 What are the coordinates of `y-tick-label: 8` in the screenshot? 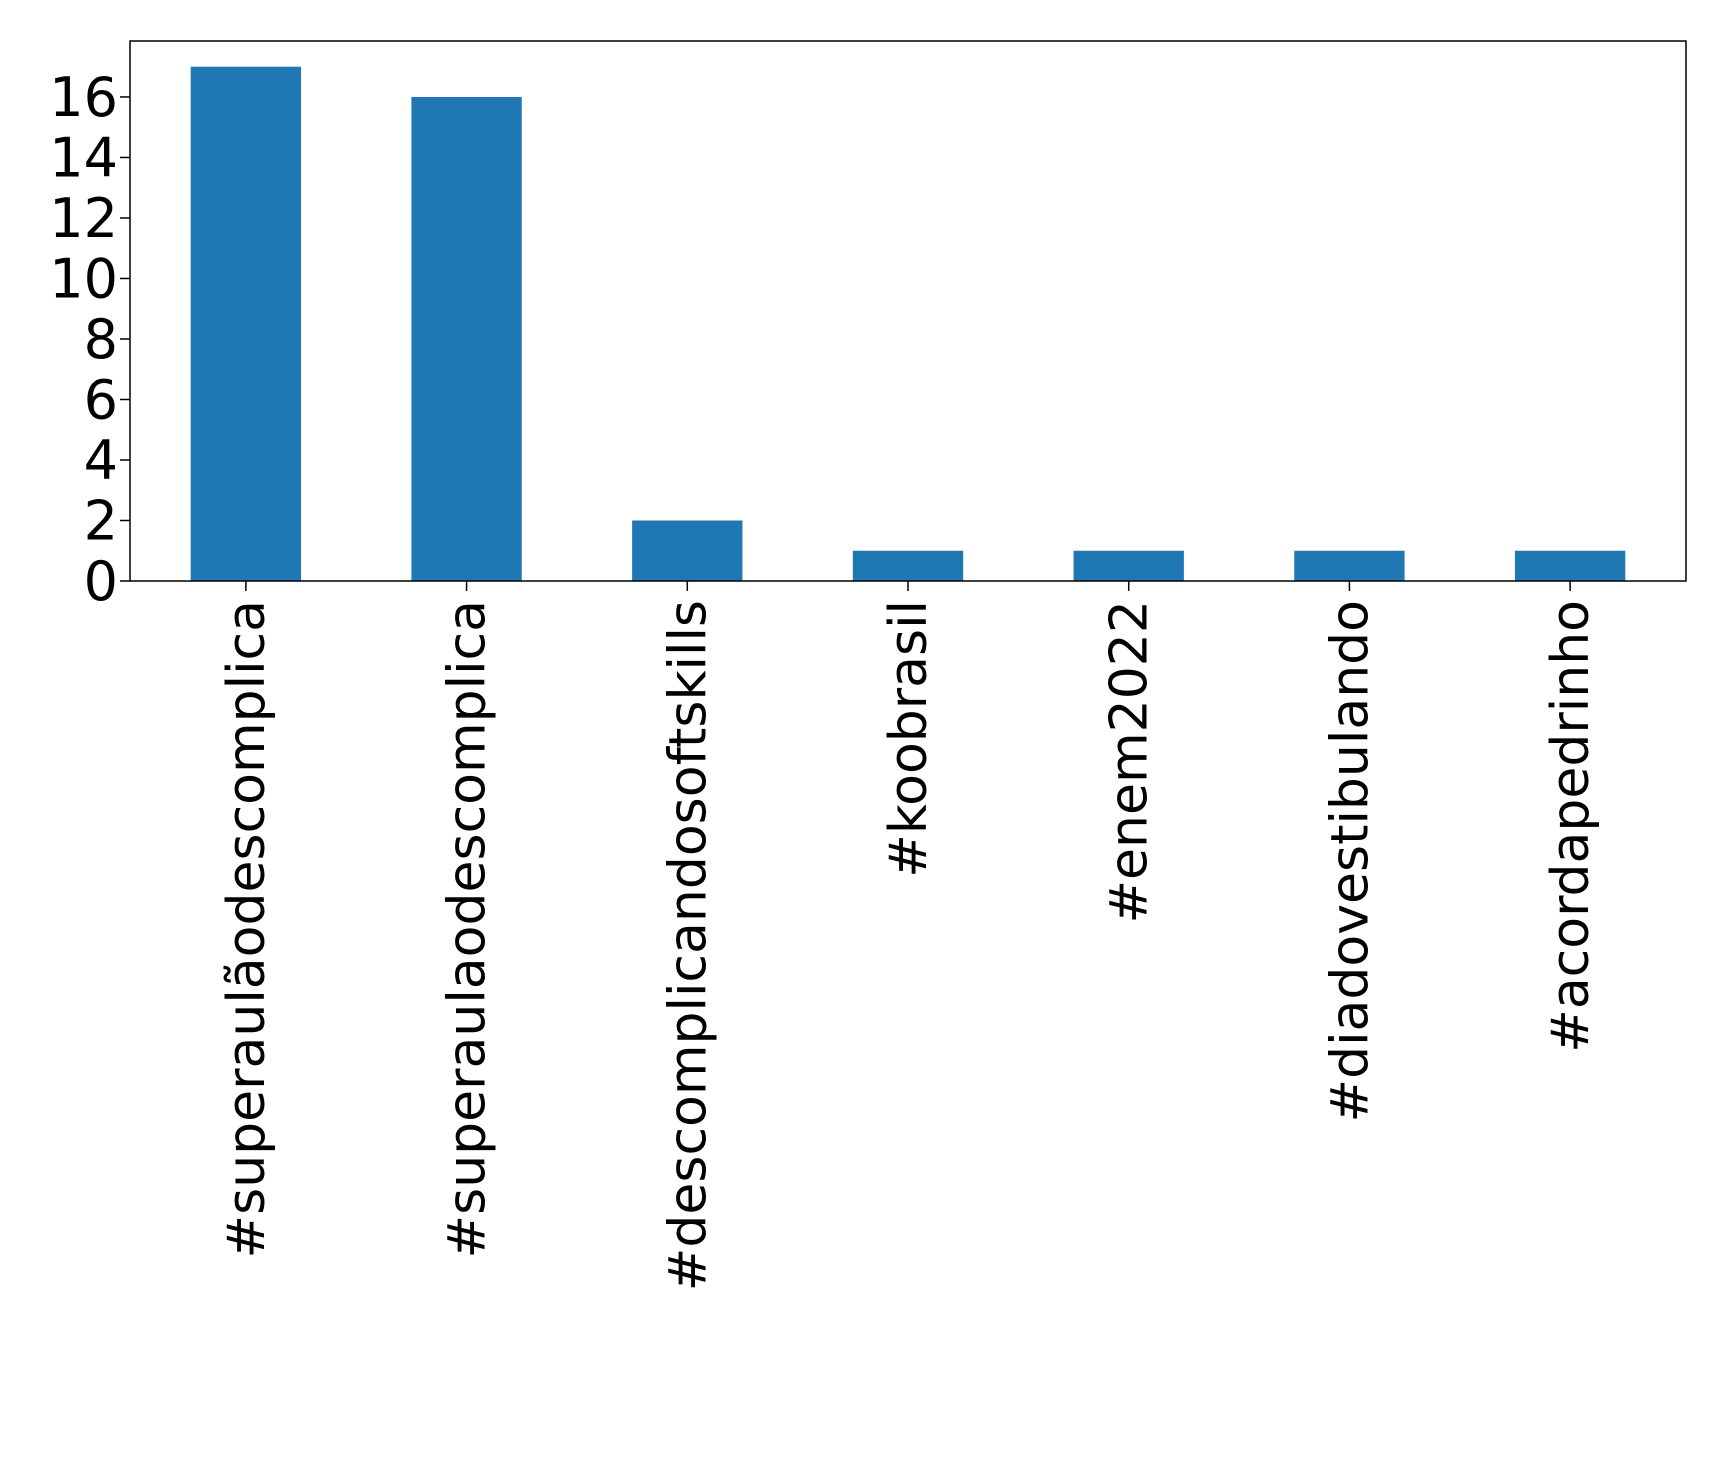 It's located at (101, 339).